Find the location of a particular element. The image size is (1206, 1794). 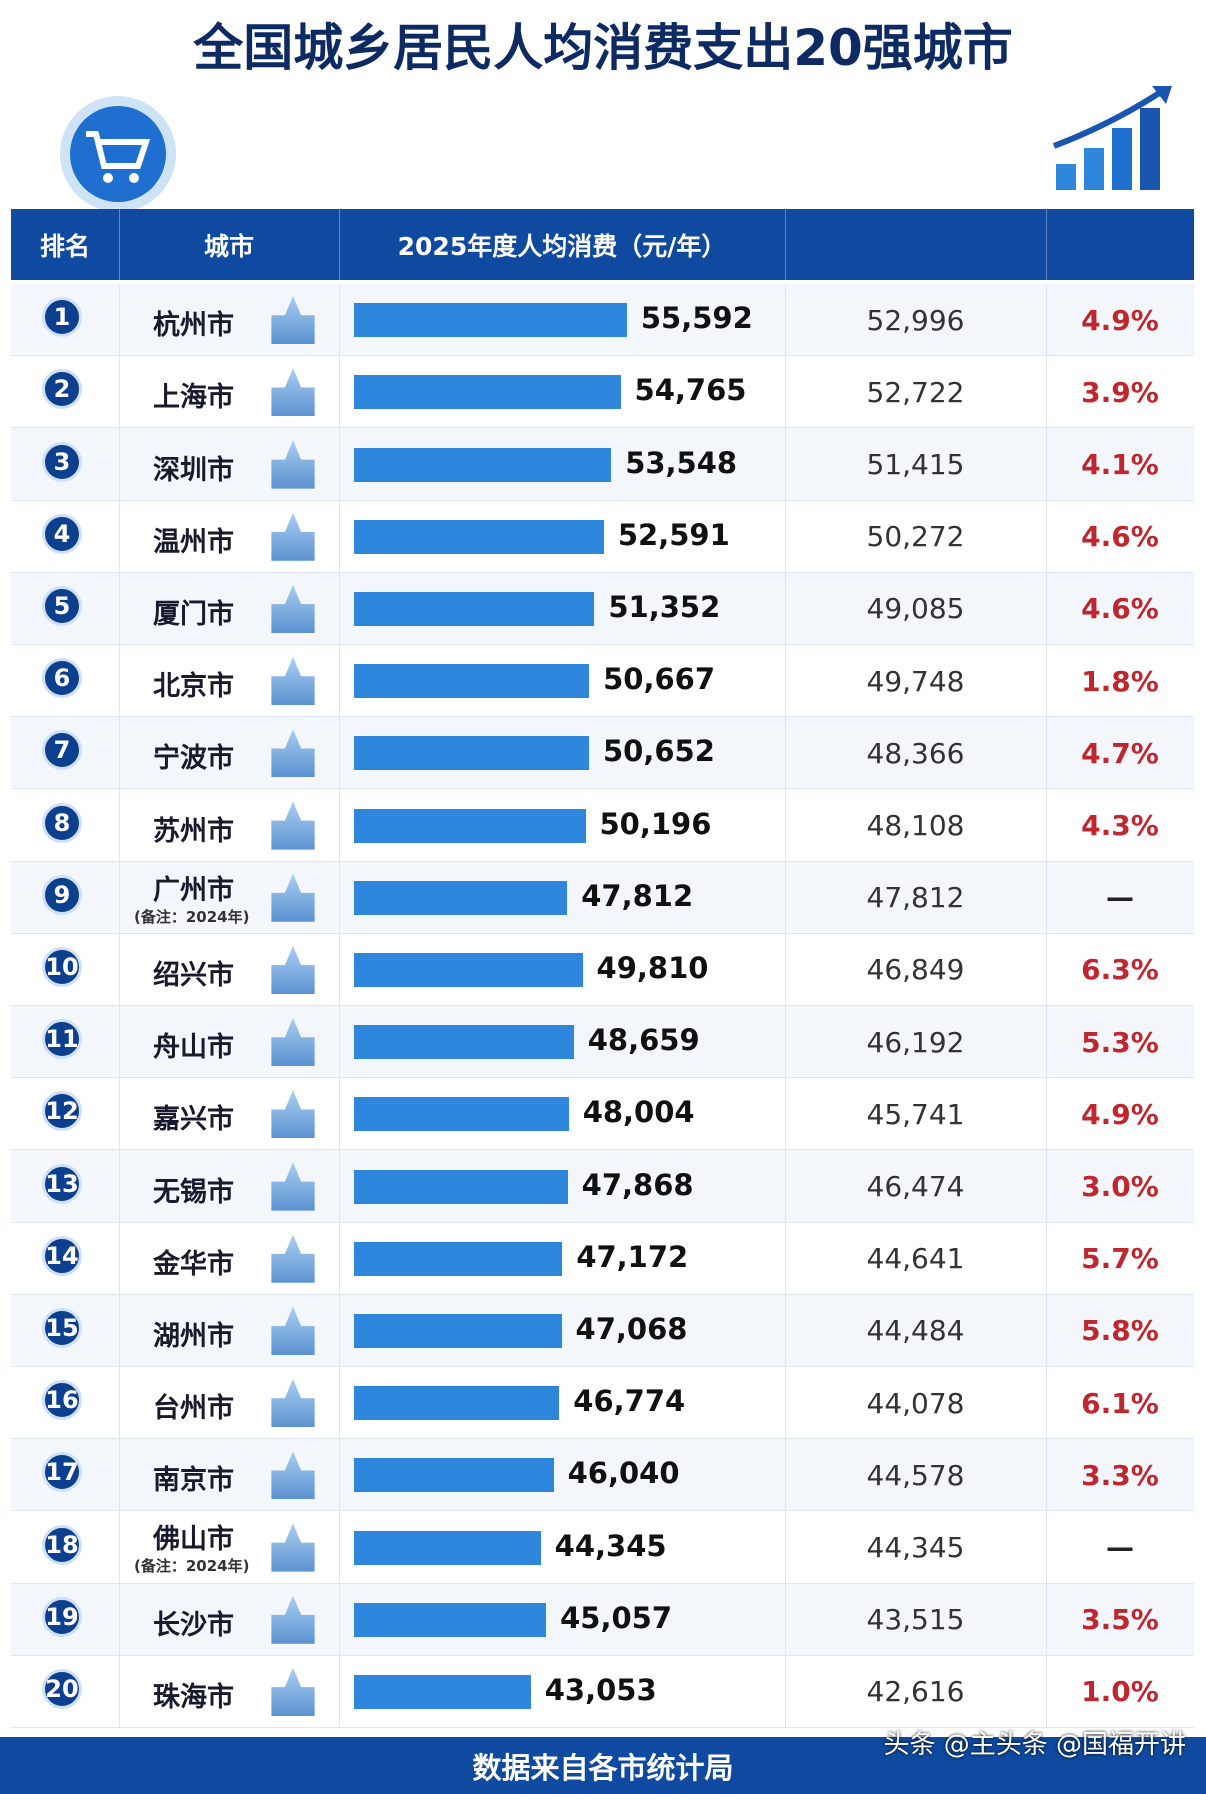

rank-badge: 10 is located at coordinates (62, 966).